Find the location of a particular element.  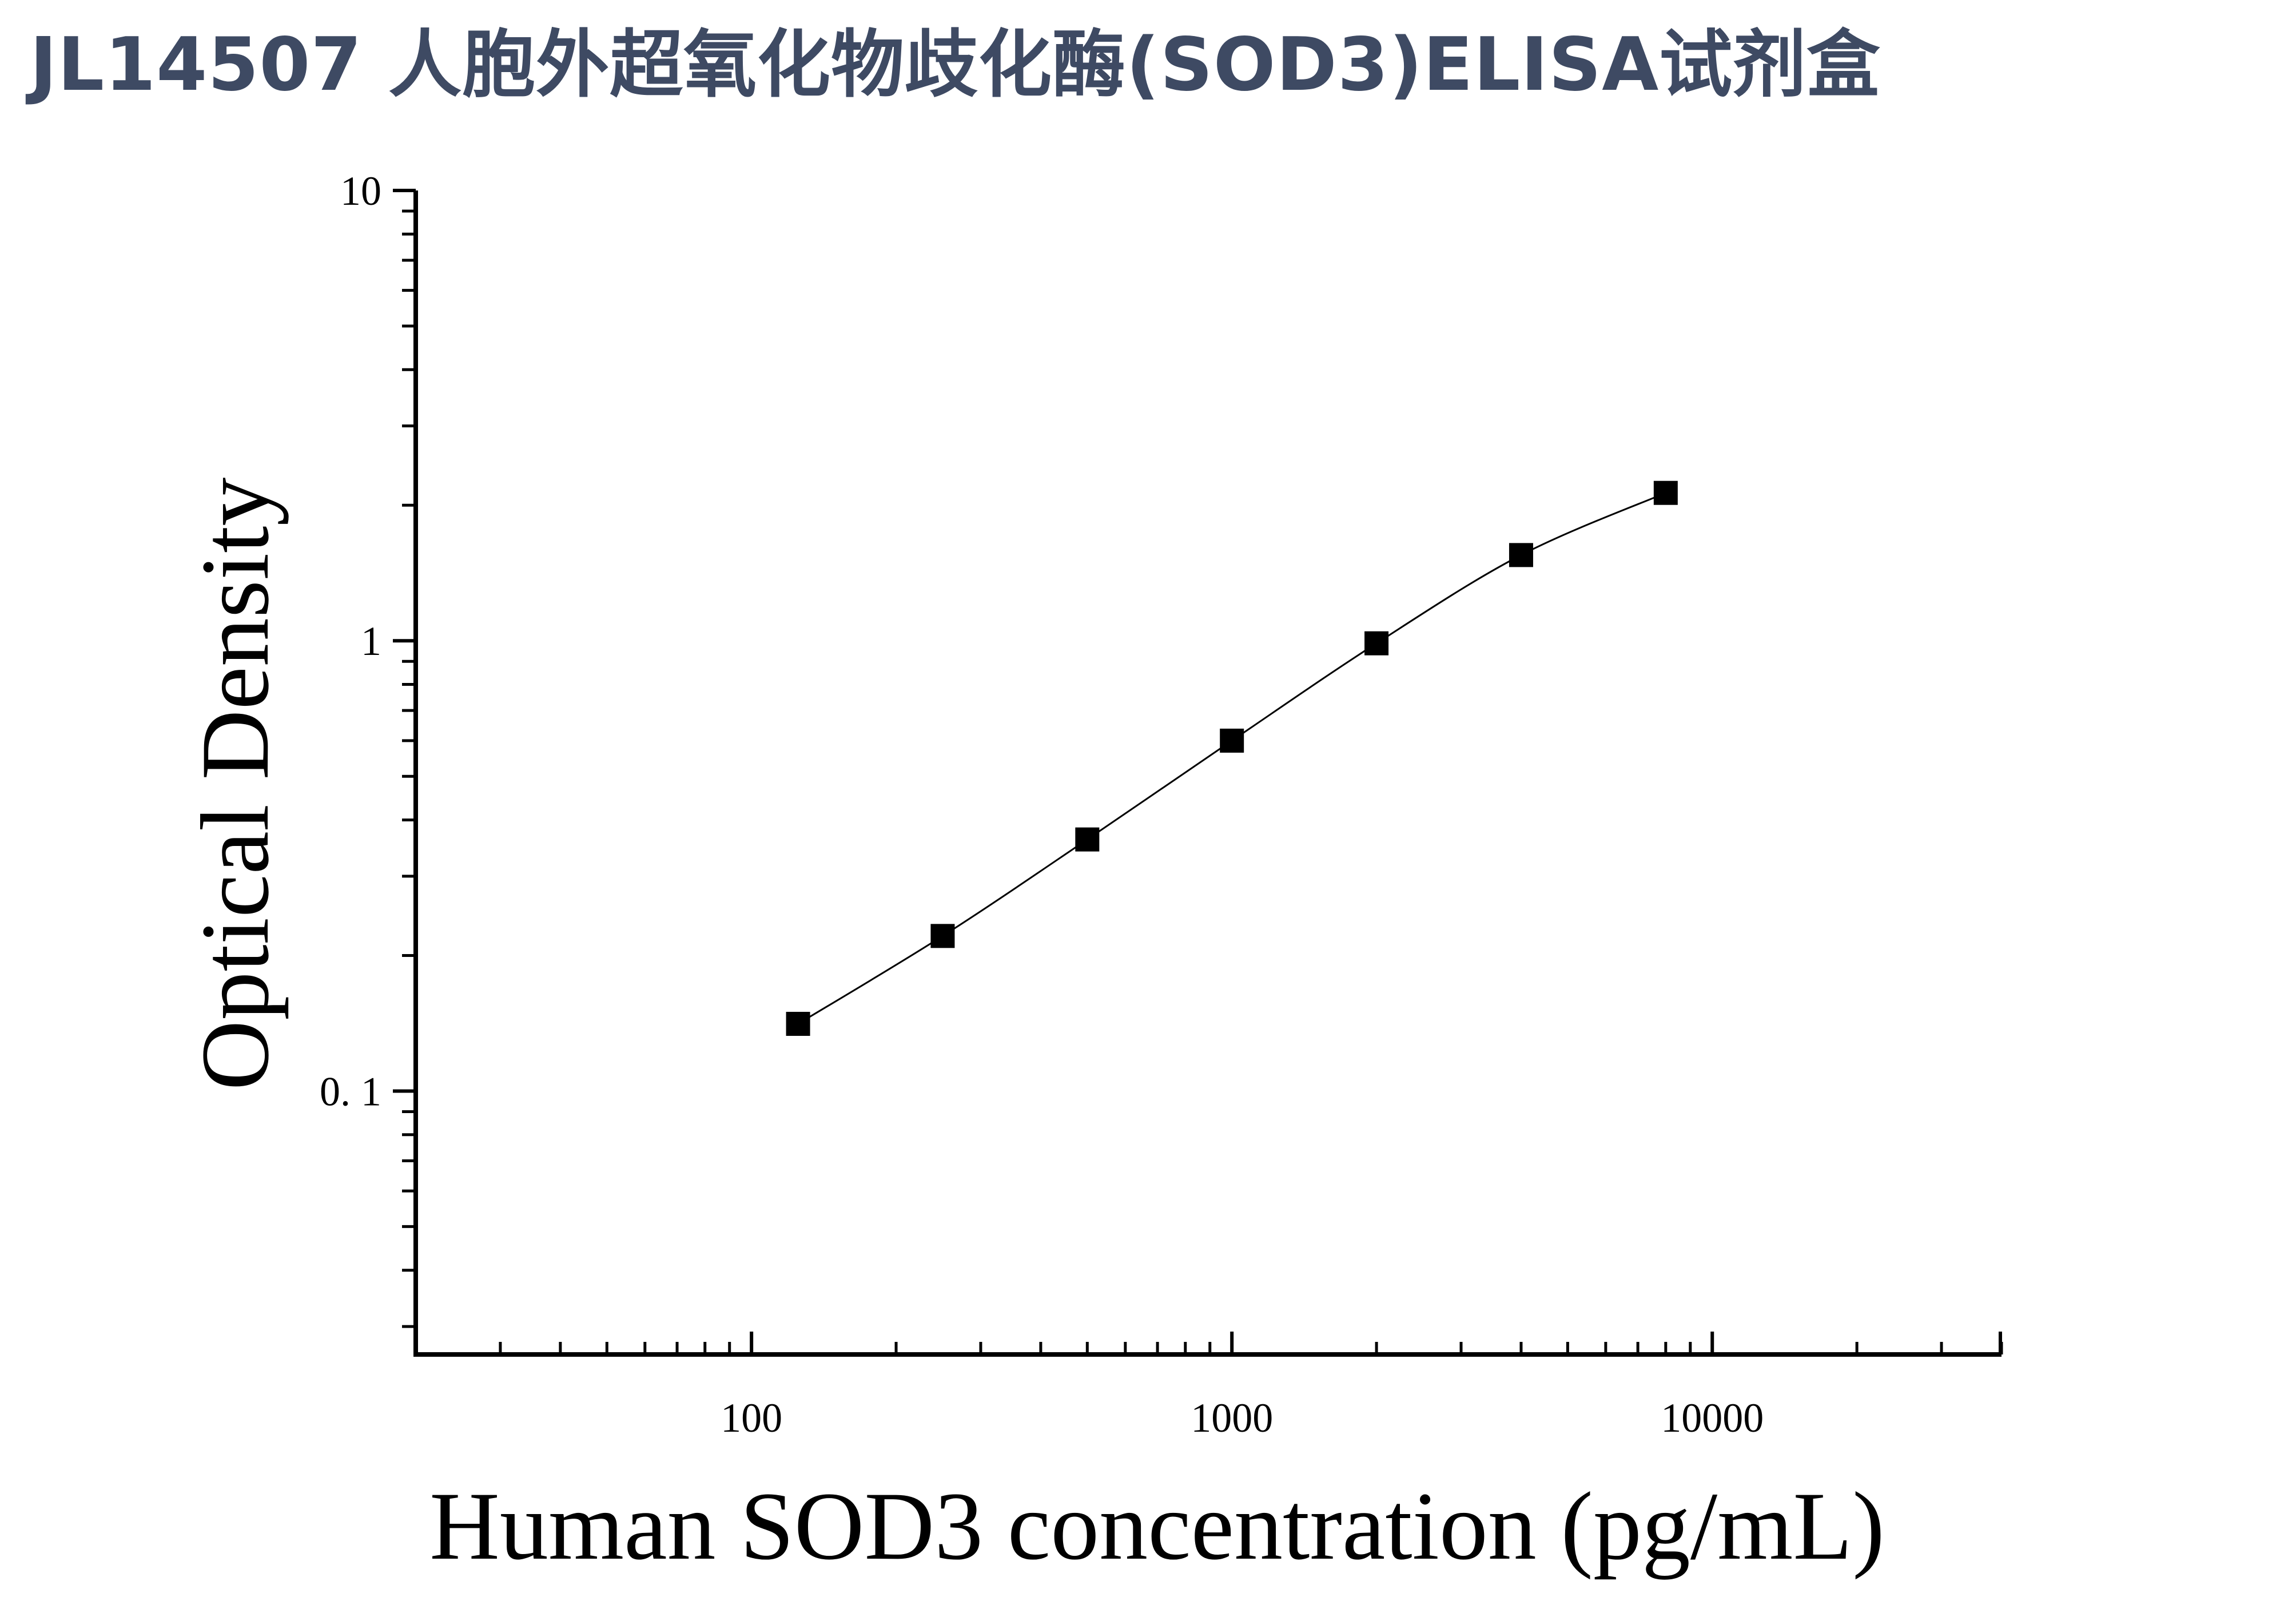

x-tick-label: 1000 is located at coordinates (1232, 1418).